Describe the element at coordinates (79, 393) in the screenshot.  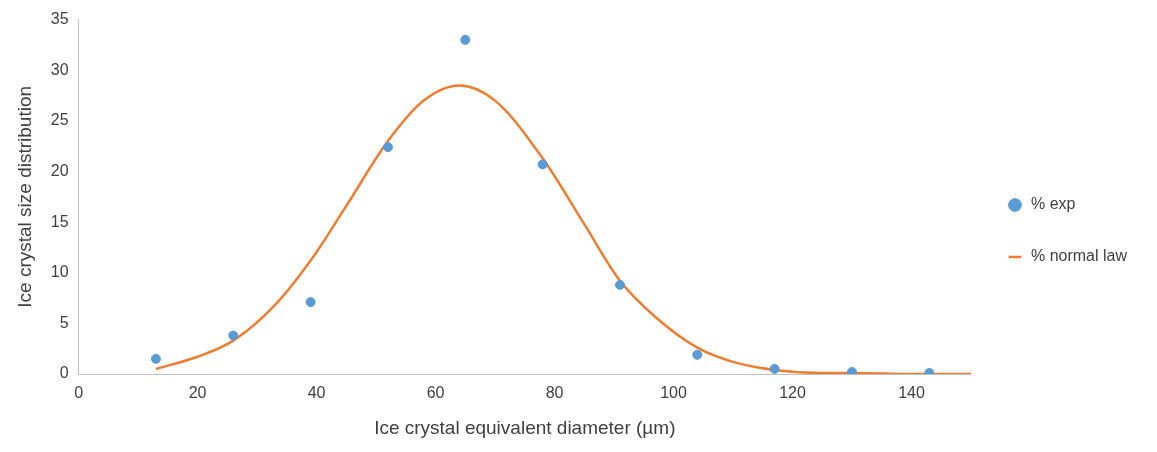
I see `x-tick-label: 0` at that location.